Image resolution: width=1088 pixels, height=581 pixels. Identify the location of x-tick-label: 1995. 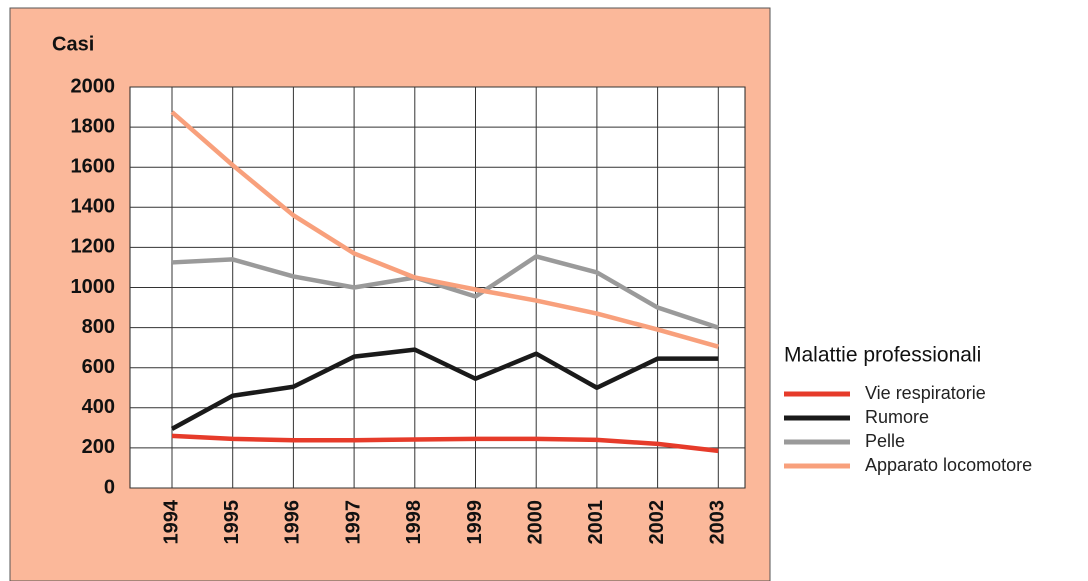
(232, 522).